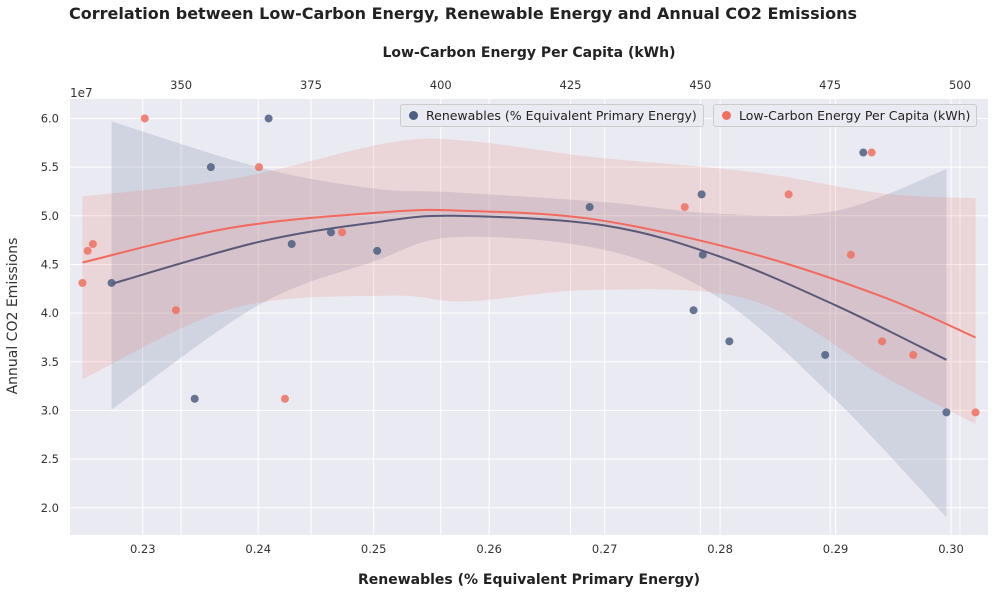  What do you see at coordinates (489, 549) in the screenshot?
I see `x-tick-label: 0.26` at bounding box center [489, 549].